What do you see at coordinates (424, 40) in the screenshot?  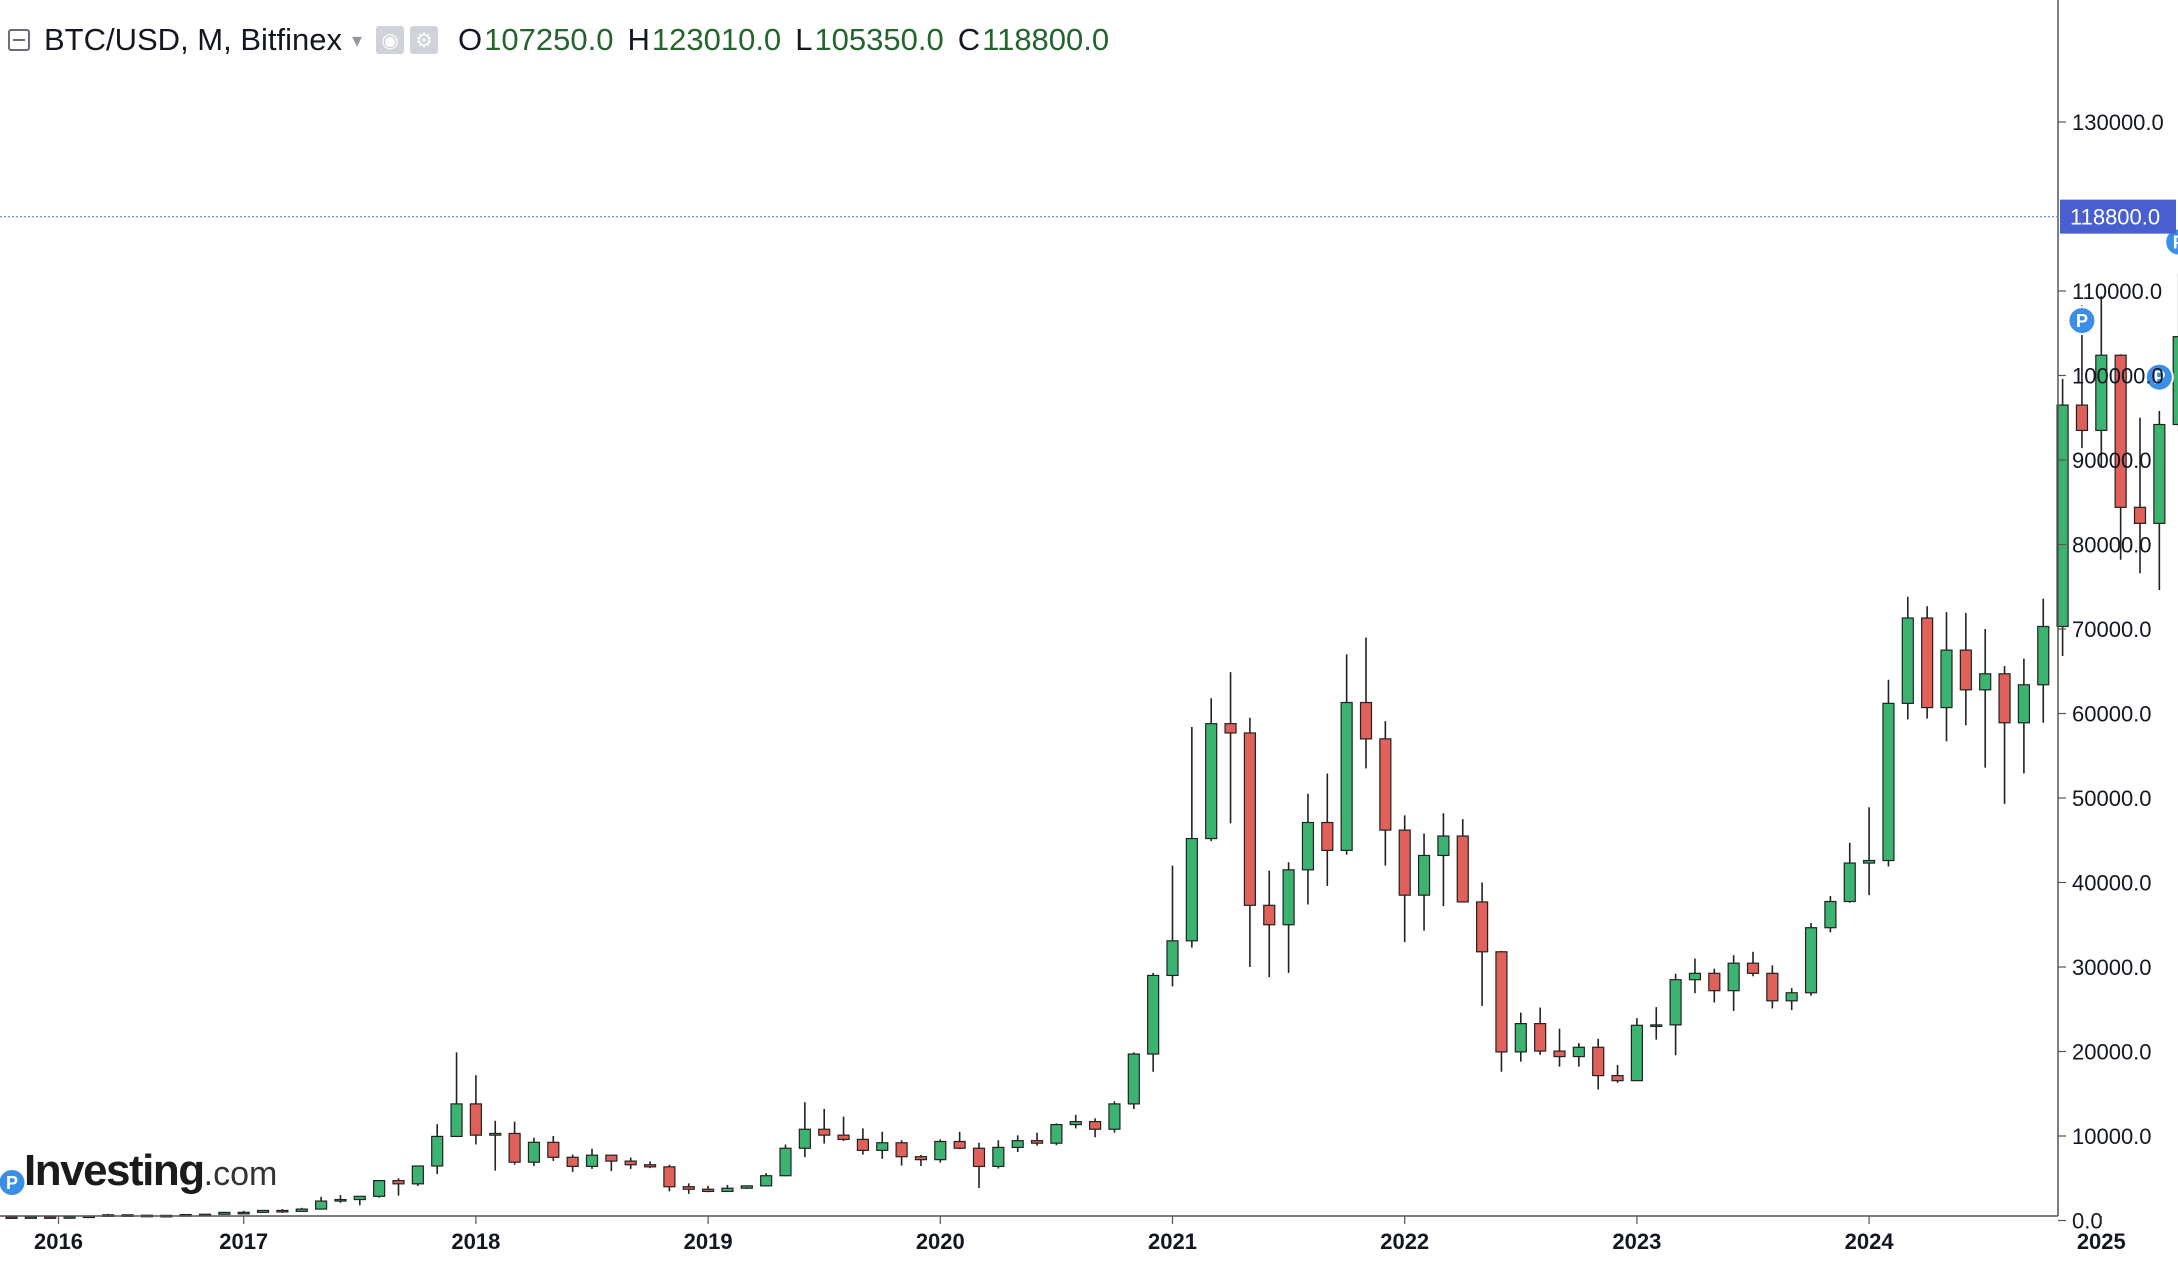 I see `gear-icon: ⚙` at bounding box center [424, 40].